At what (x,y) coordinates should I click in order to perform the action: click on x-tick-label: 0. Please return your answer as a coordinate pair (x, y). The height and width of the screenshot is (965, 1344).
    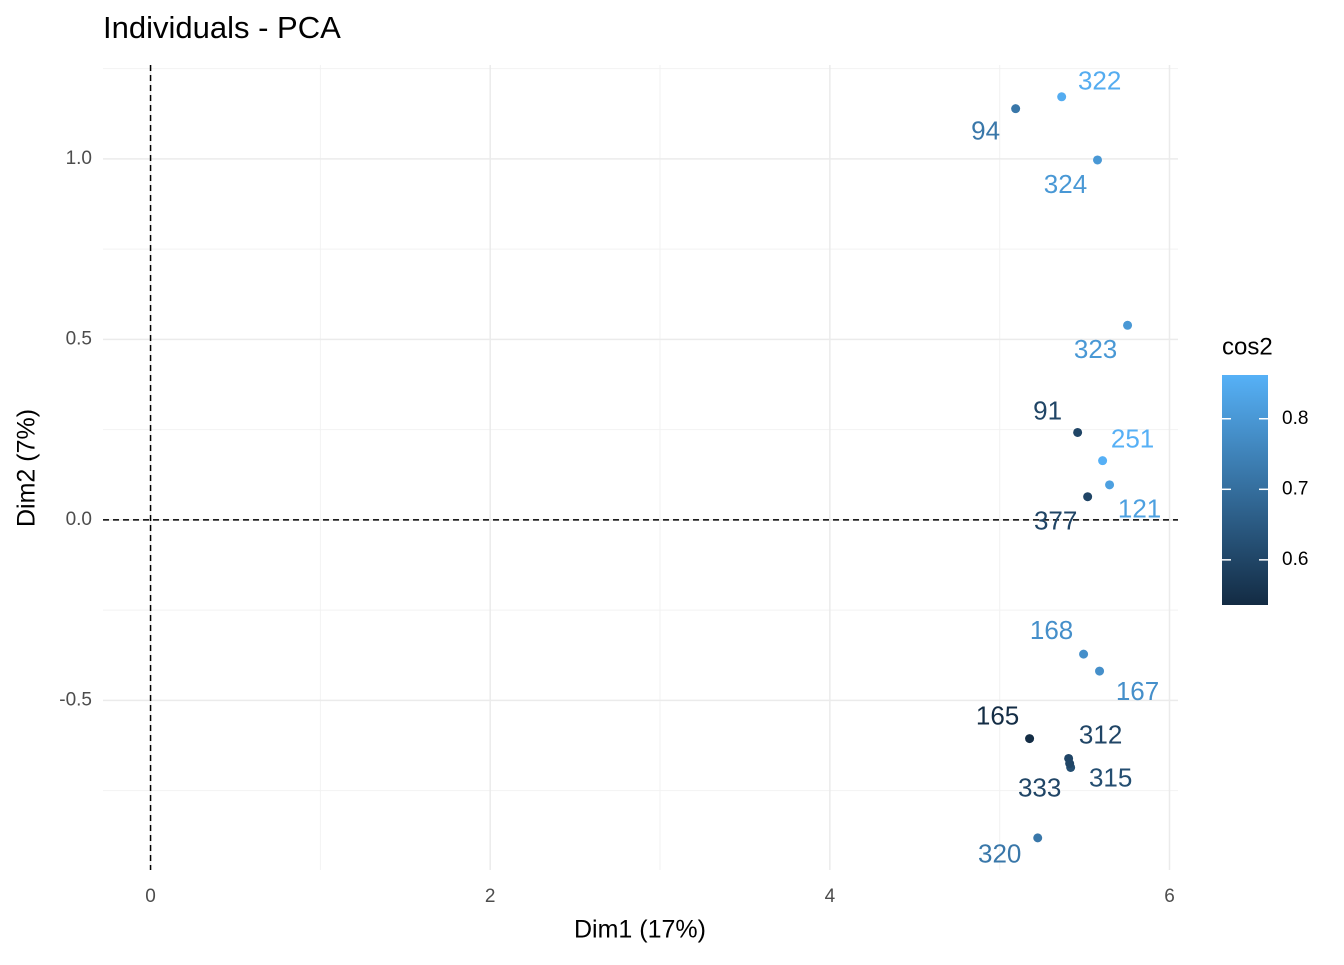
    Looking at the image, I should click on (150, 896).